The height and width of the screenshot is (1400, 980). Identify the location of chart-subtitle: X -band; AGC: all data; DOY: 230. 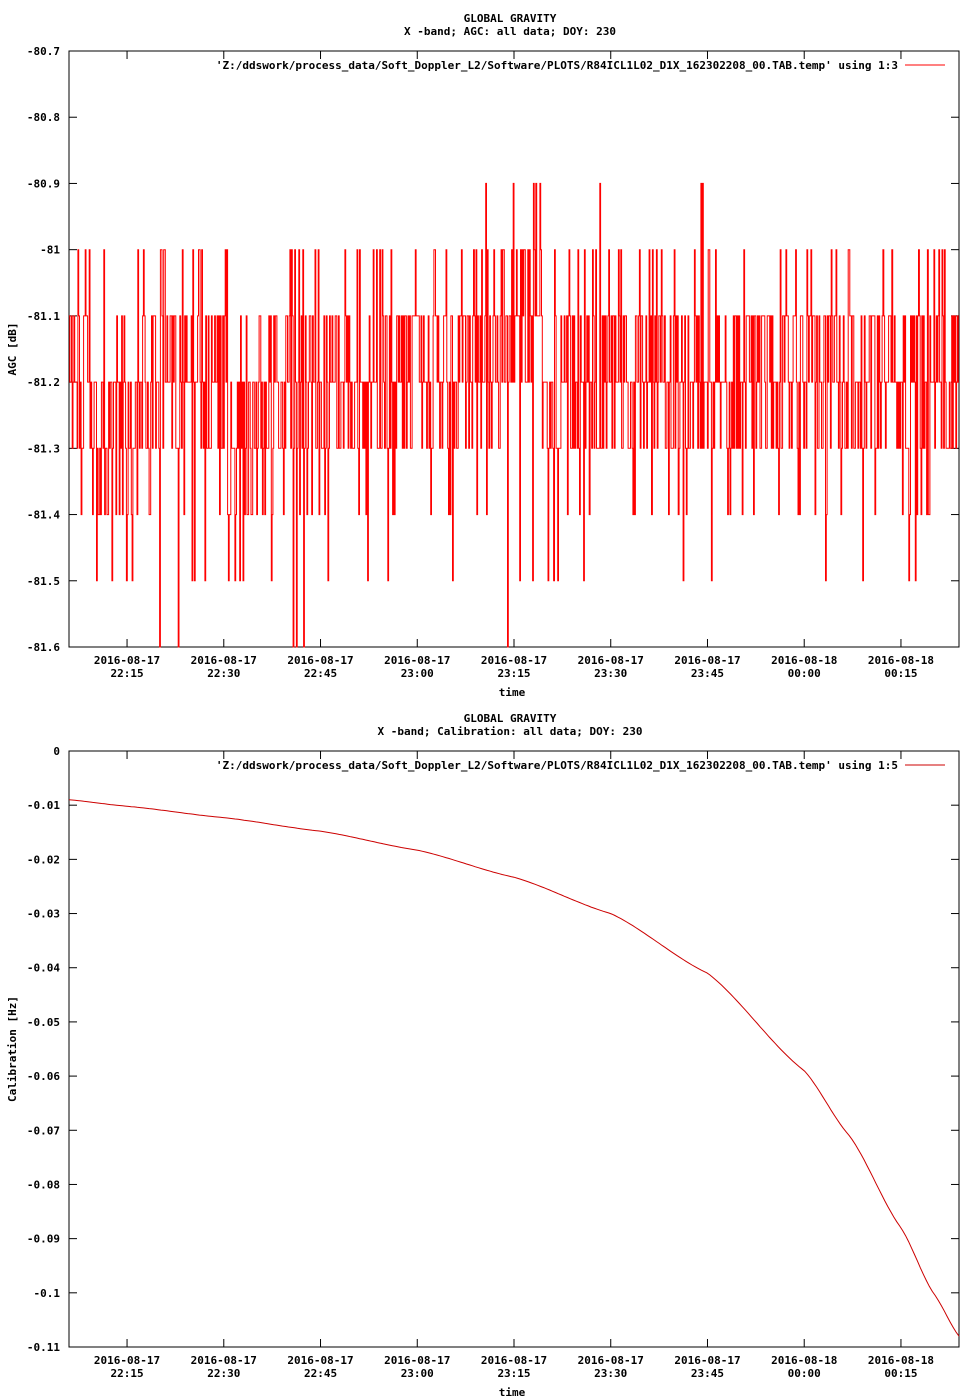
(510, 31).